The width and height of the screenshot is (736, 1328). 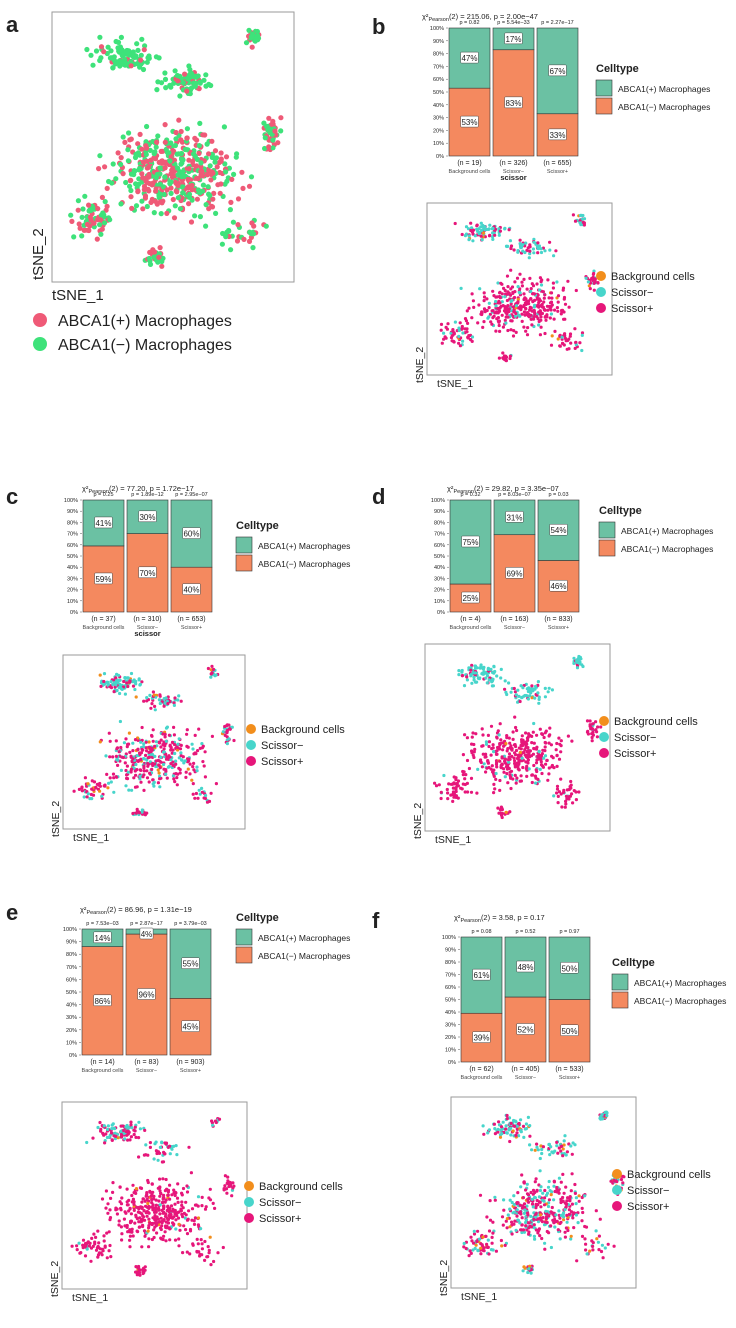 I want to click on legend-label-abca1-pos: ABCA1(+) Macrophages, so click(x=145, y=321).